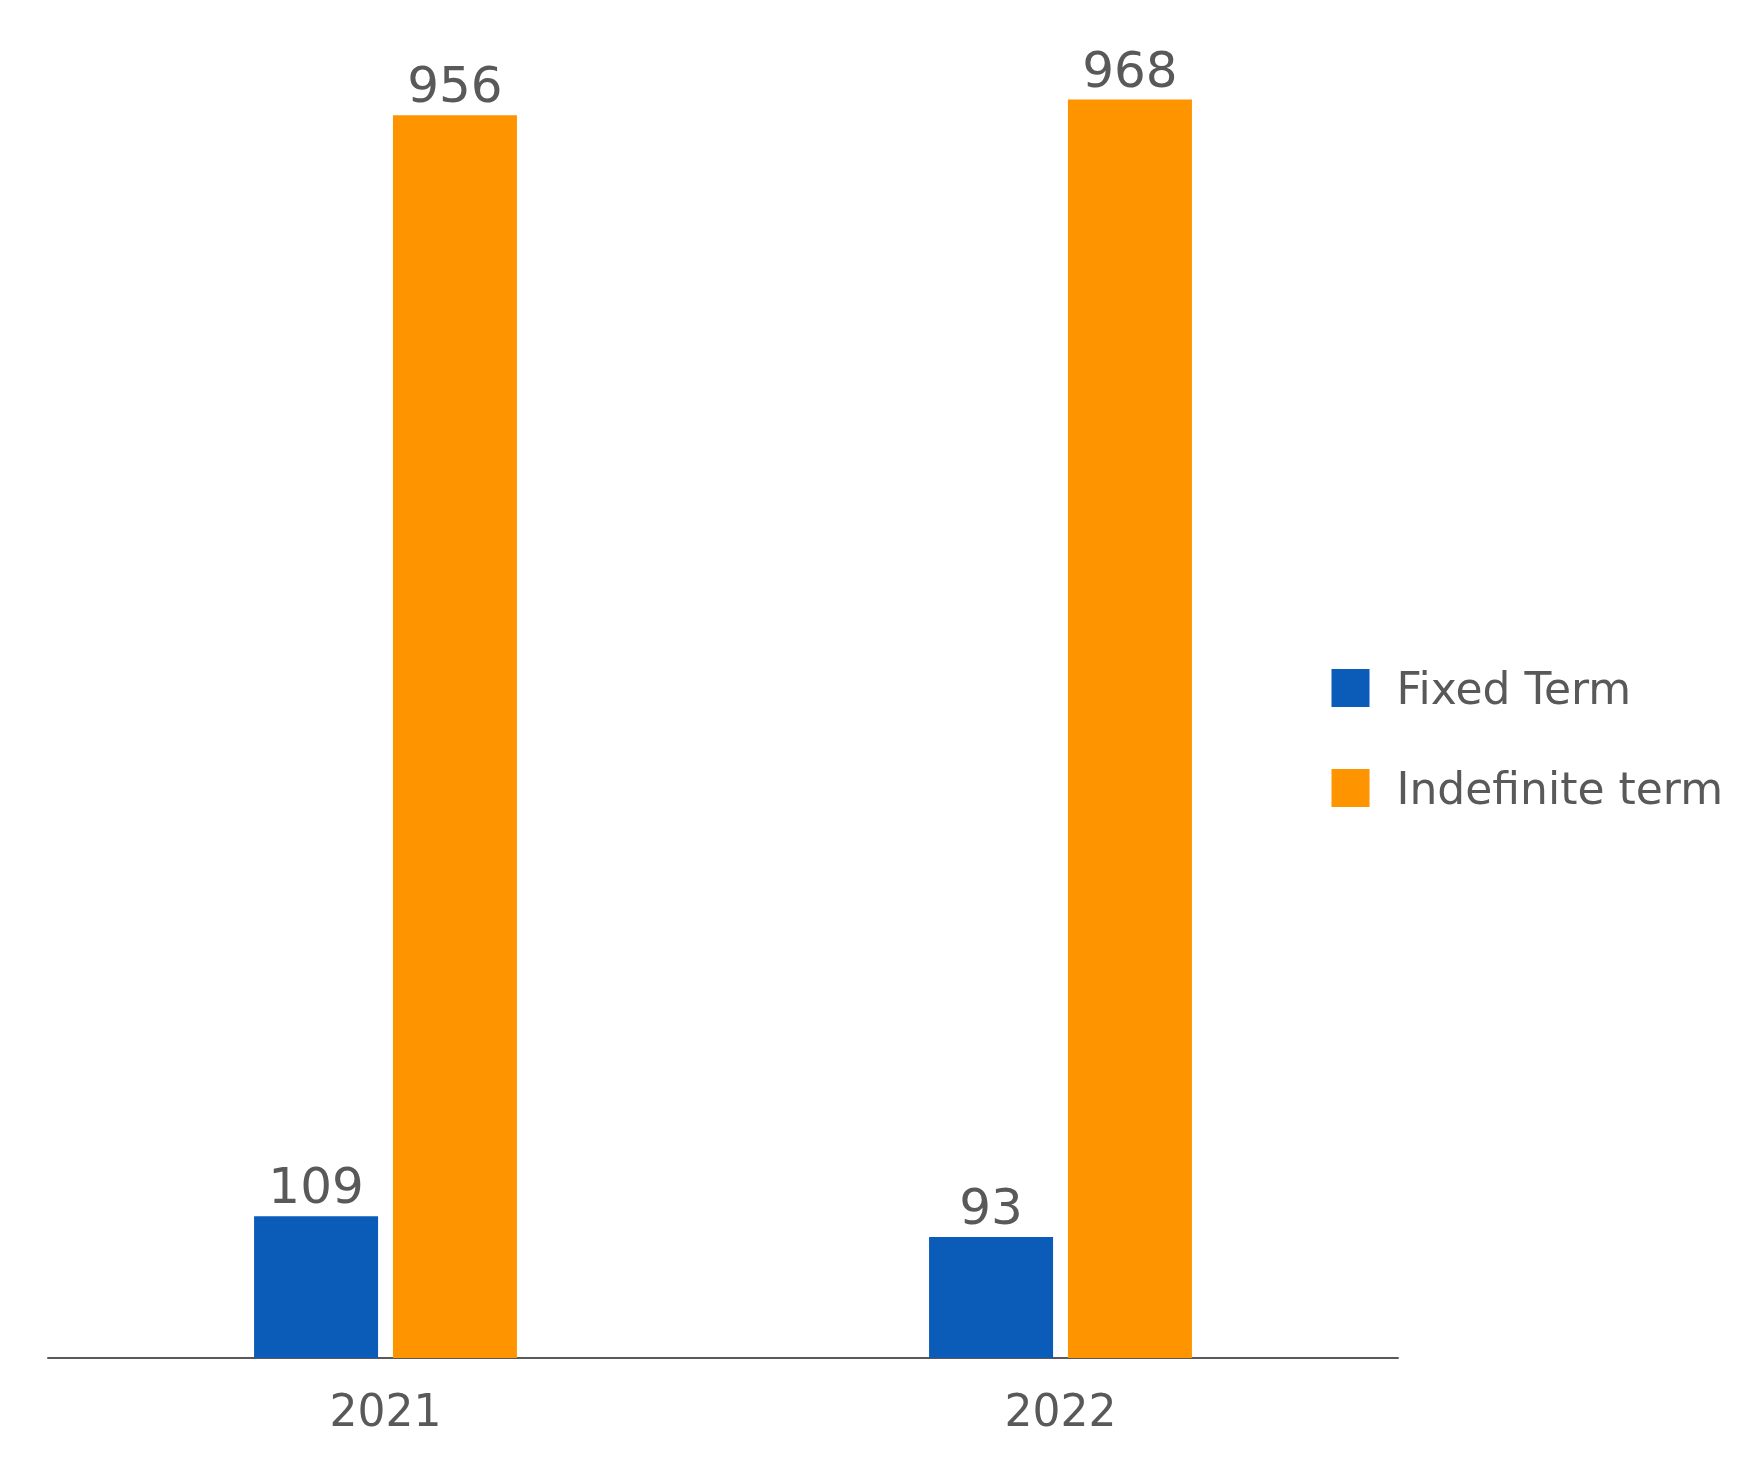 The image size is (1748, 1481). I want to click on x-tick-label: 2022, so click(1060, 1410).